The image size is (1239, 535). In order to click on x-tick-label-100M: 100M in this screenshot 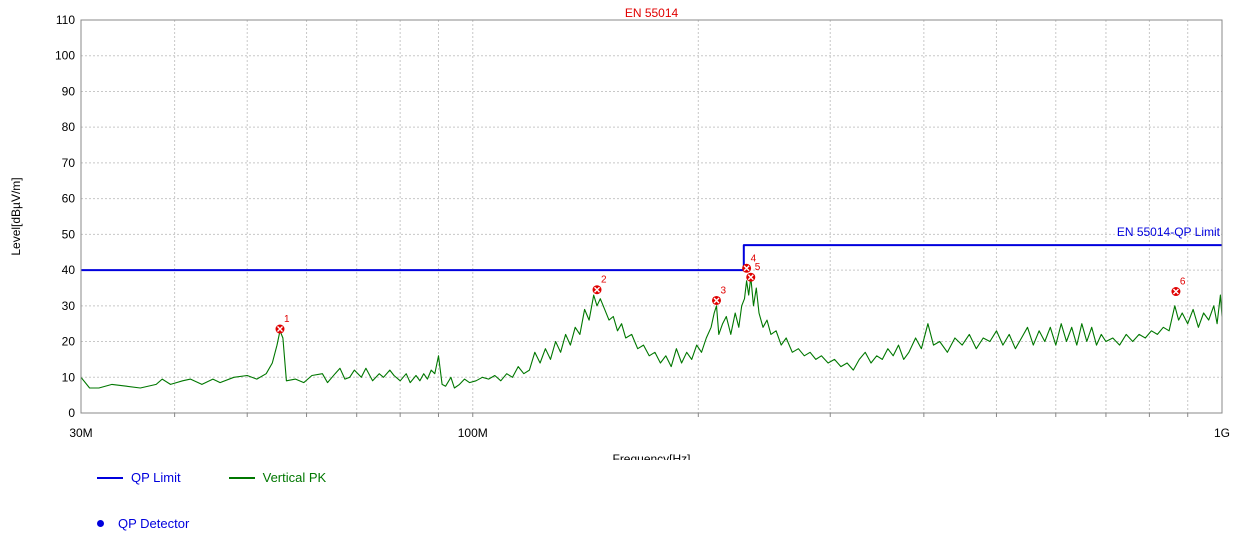, I will do `click(473, 433)`.